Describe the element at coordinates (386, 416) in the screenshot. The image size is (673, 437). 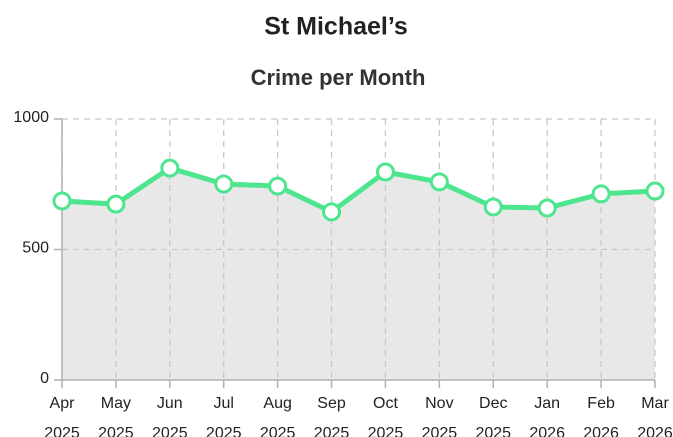
I see `x-tick-label: Oct 2025` at that location.